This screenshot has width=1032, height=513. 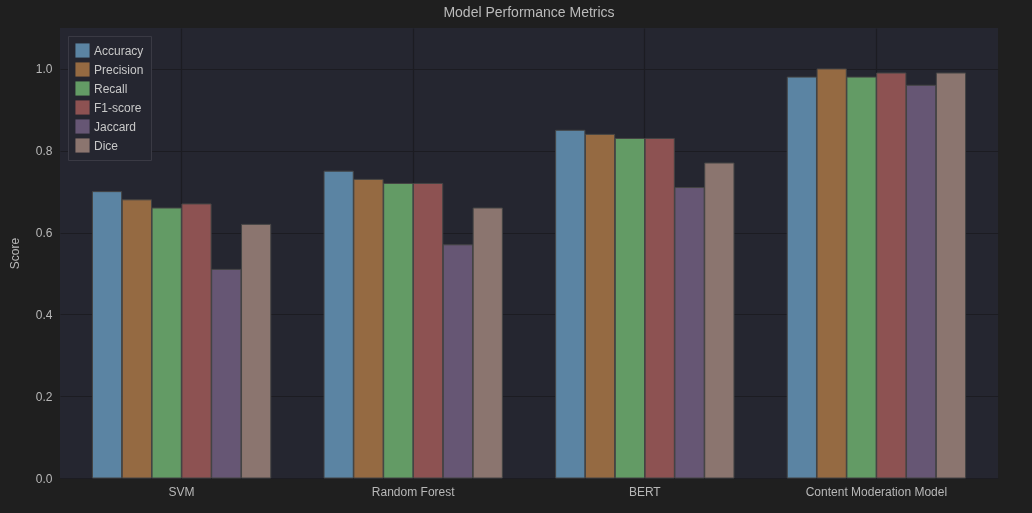 What do you see at coordinates (44, 151) in the screenshot?
I see `y-tick-label: 0.8` at bounding box center [44, 151].